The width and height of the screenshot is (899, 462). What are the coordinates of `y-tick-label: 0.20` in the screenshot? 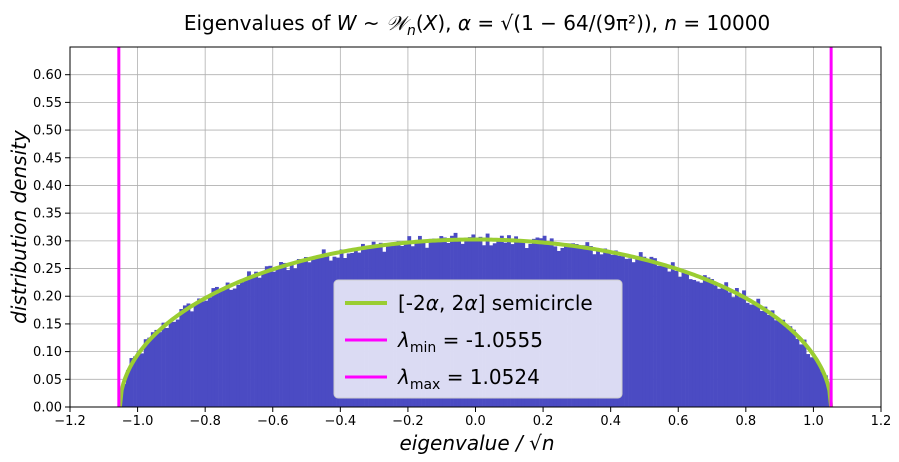 It's located at (47, 297).